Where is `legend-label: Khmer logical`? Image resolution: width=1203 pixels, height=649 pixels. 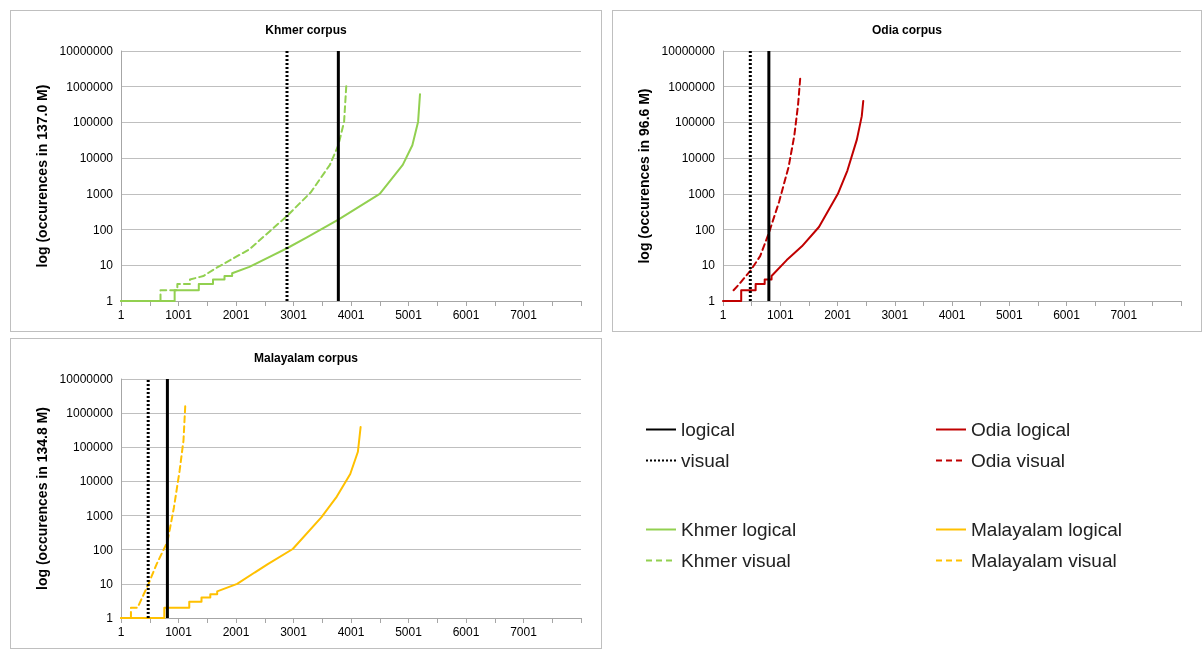
legend-label: Khmer logical is located at coordinates (739, 529).